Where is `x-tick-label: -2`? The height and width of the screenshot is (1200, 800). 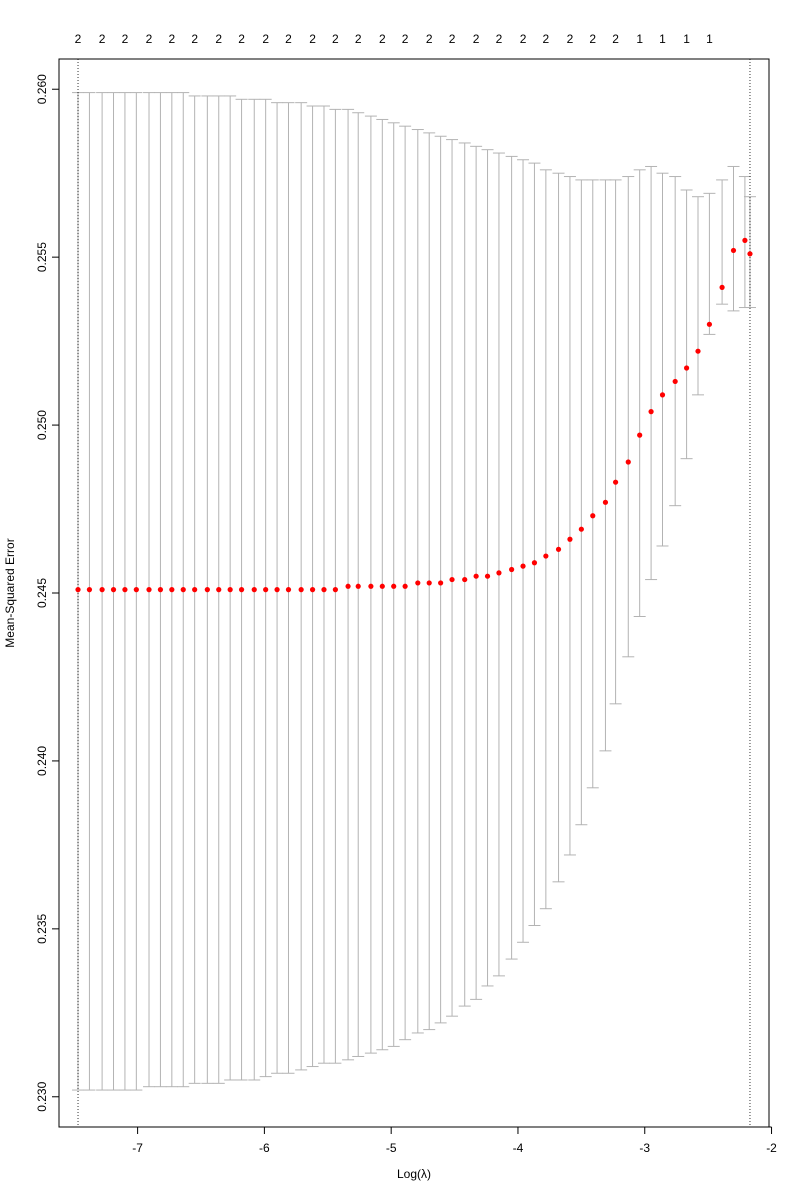 x-tick-label: -2 is located at coordinates (771, 1148).